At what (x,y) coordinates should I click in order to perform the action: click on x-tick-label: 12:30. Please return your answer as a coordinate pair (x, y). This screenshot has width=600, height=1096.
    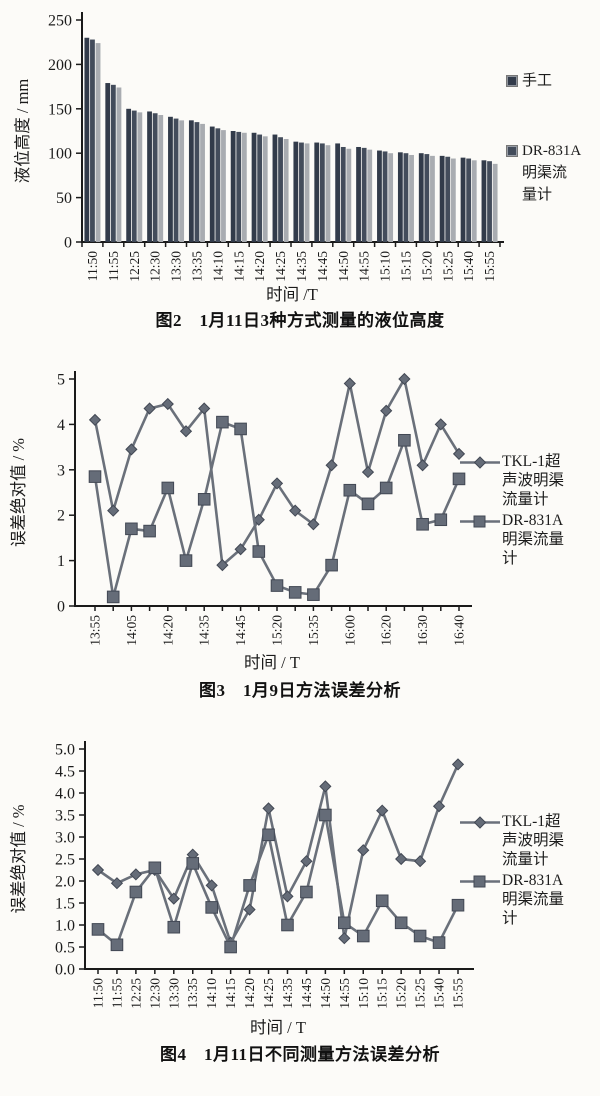
    Looking at the image, I should click on (155, 266).